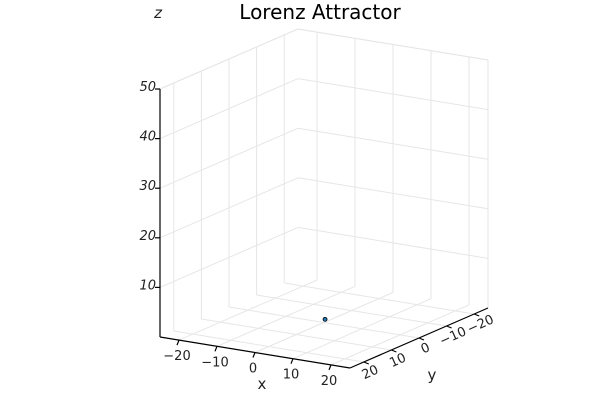 The height and width of the screenshot is (400, 600). What do you see at coordinates (147, 285) in the screenshot?
I see `z-tick-label: 10` at bounding box center [147, 285].